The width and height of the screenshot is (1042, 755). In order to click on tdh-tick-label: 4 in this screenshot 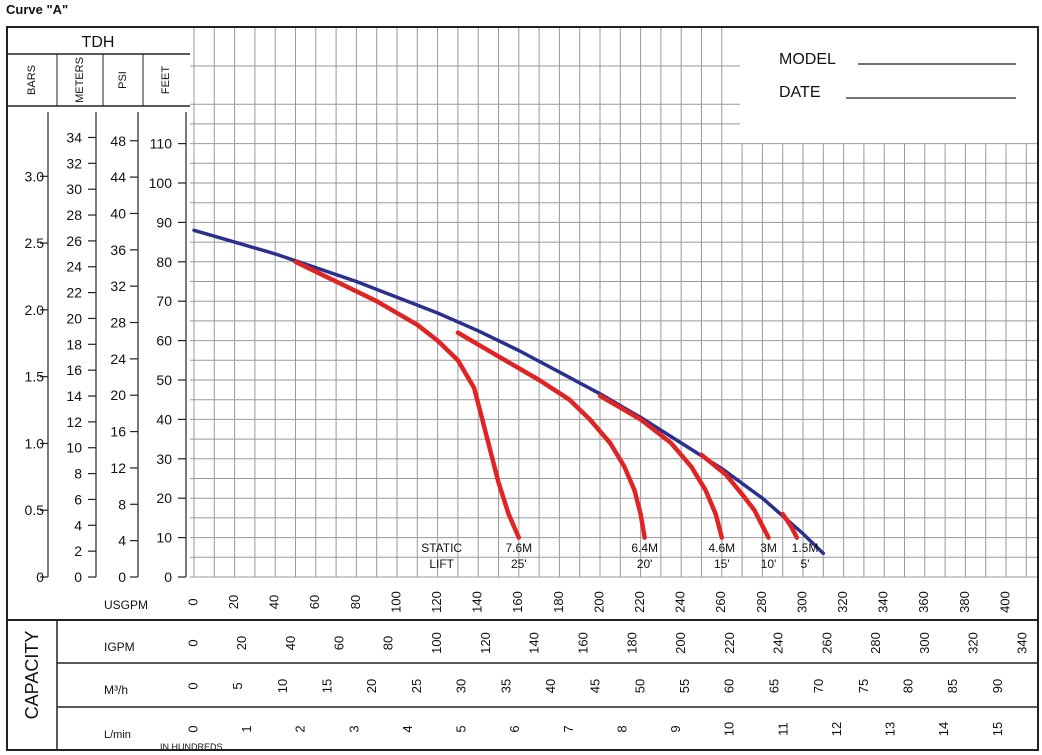, I will do `click(78, 525)`.